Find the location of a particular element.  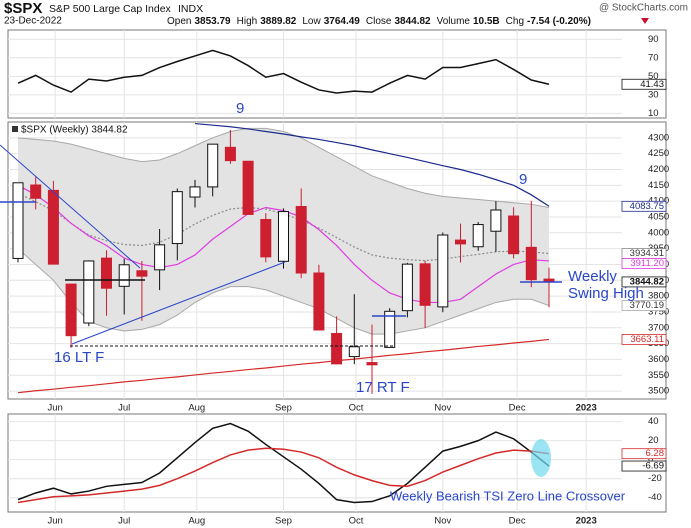

y-tick-label: 3550 is located at coordinates (658, 375).